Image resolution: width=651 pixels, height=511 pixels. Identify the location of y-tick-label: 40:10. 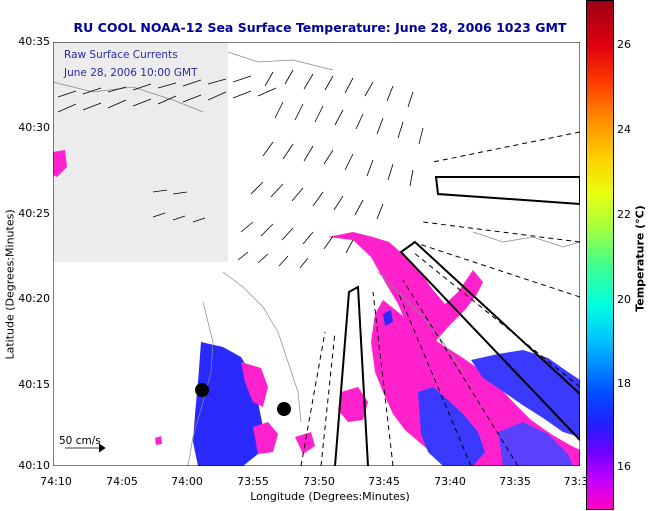
(34, 465).